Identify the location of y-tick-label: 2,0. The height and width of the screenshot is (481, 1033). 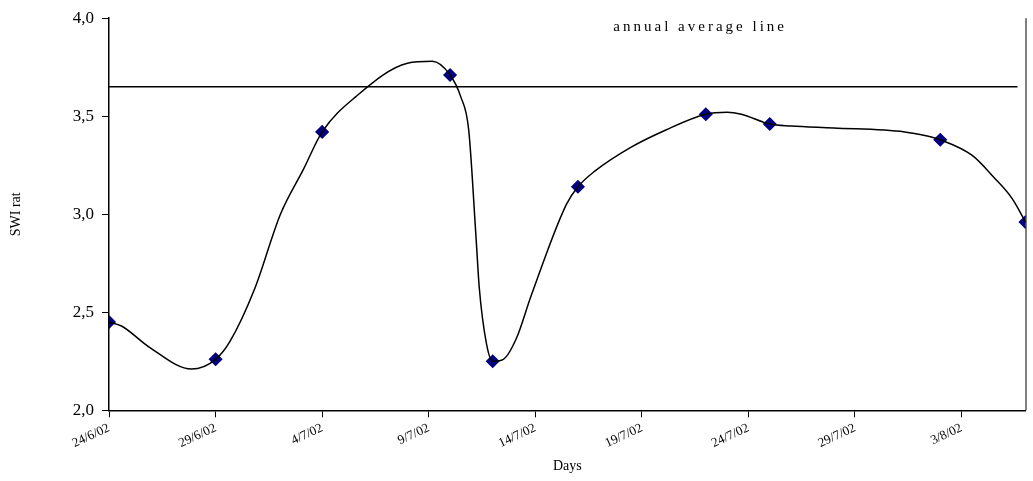
(83, 409).